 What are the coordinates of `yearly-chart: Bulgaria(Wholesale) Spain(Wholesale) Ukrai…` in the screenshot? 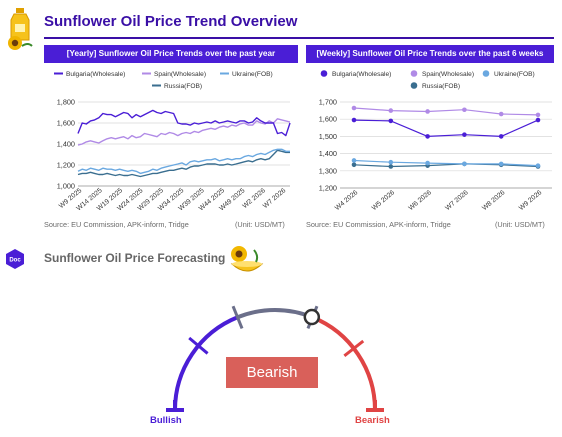 It's located at (172, 141).